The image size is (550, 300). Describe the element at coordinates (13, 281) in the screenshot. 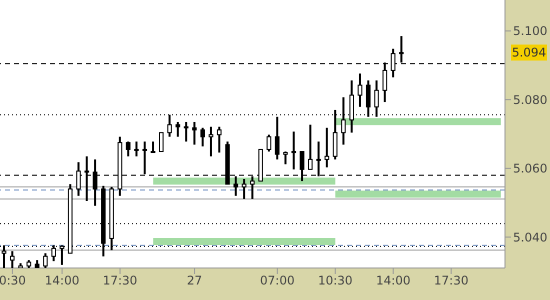

I see `x-tick-label: 0:30` at that location.